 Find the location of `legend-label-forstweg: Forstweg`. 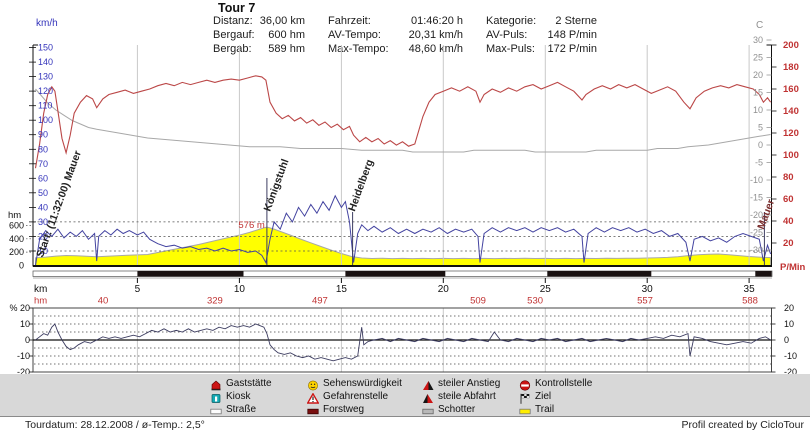

legend-label-forstweg: Forstweg is located at coordinates (344, 409).